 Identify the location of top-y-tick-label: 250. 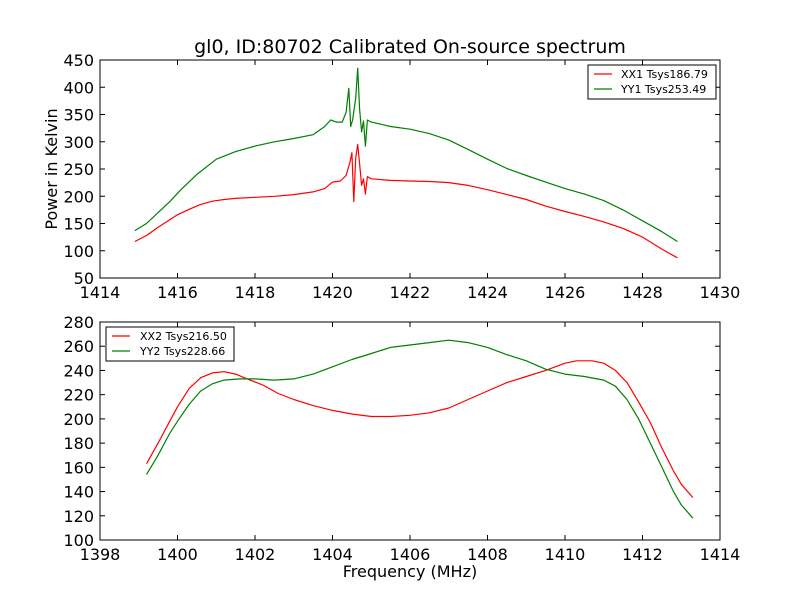
(78, 169).